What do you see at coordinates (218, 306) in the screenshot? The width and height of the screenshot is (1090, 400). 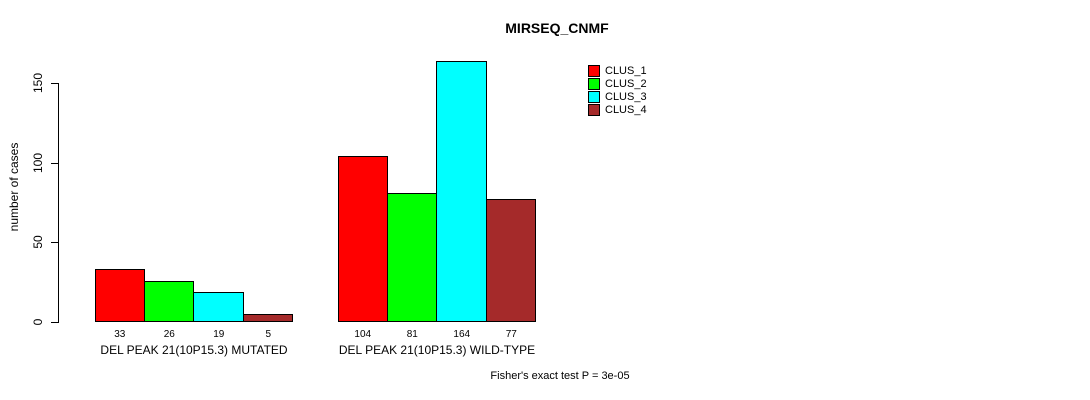 I see `bar-clus_3-group1` at bounding box center [218, 306].